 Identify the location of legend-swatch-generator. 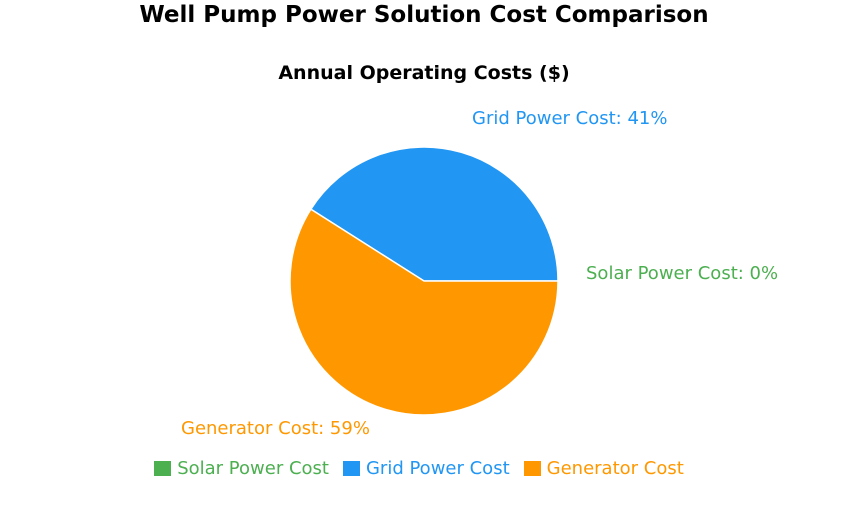
(532, 468).